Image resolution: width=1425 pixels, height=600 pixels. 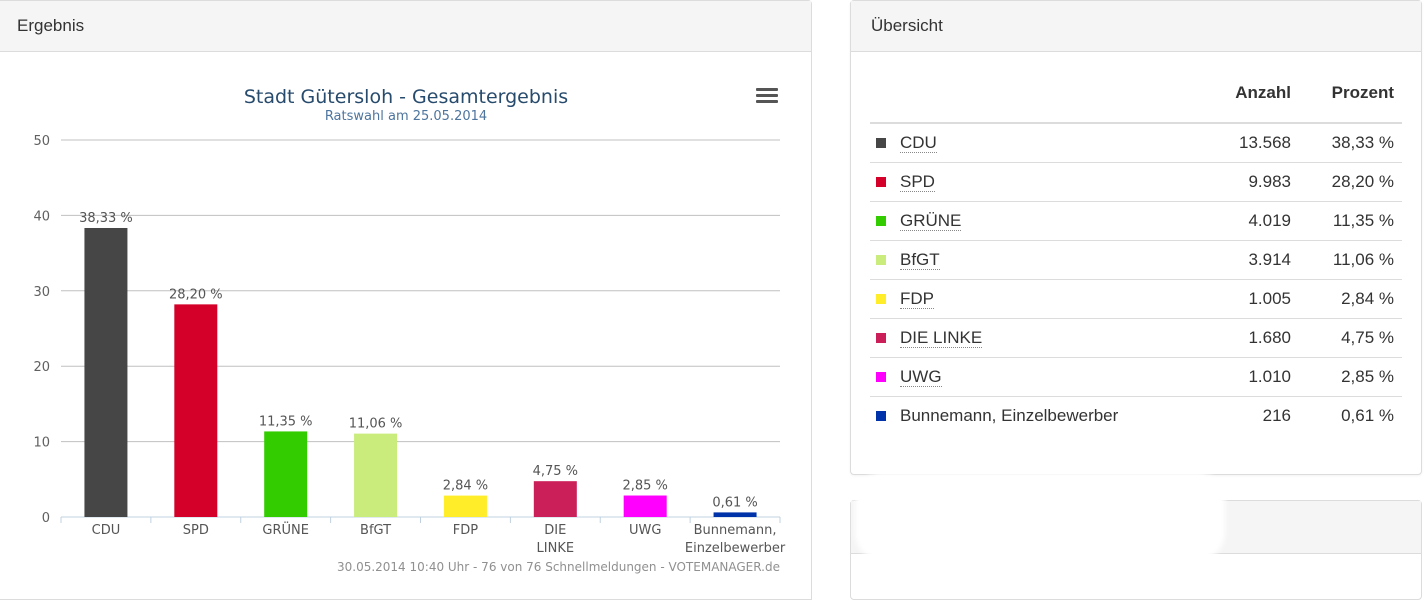 What do you see at coordinates (406, 116) in the screenshot?
I see `chart-subtitle: Ratswahl am 25.05.2014` at bounding box center [406, 116].